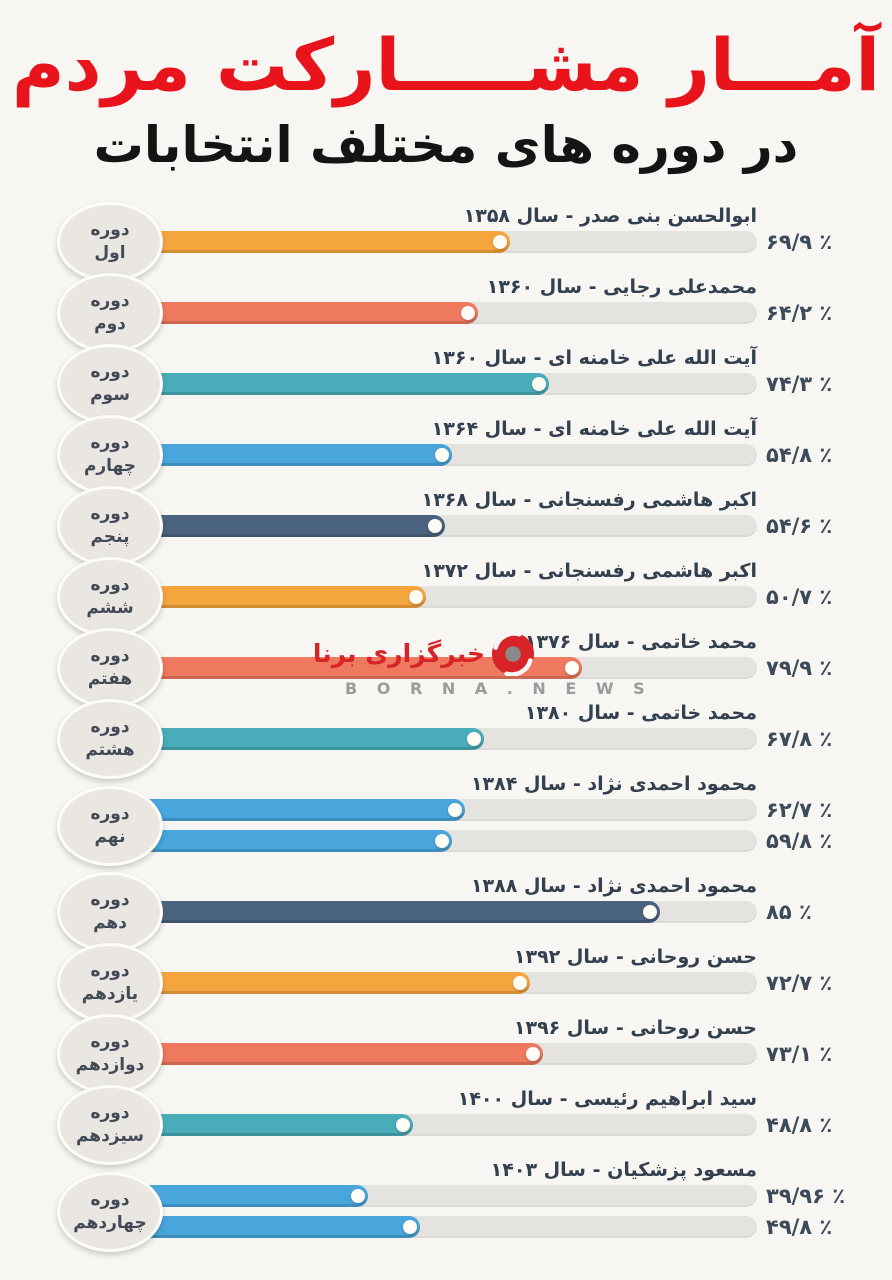 Image resolution: width=892 pixels, height=1280 pixels. Describe the element at coordinates (789, 911) in the screenshot. I see `value-label: ۸۵ ٪` at that location.